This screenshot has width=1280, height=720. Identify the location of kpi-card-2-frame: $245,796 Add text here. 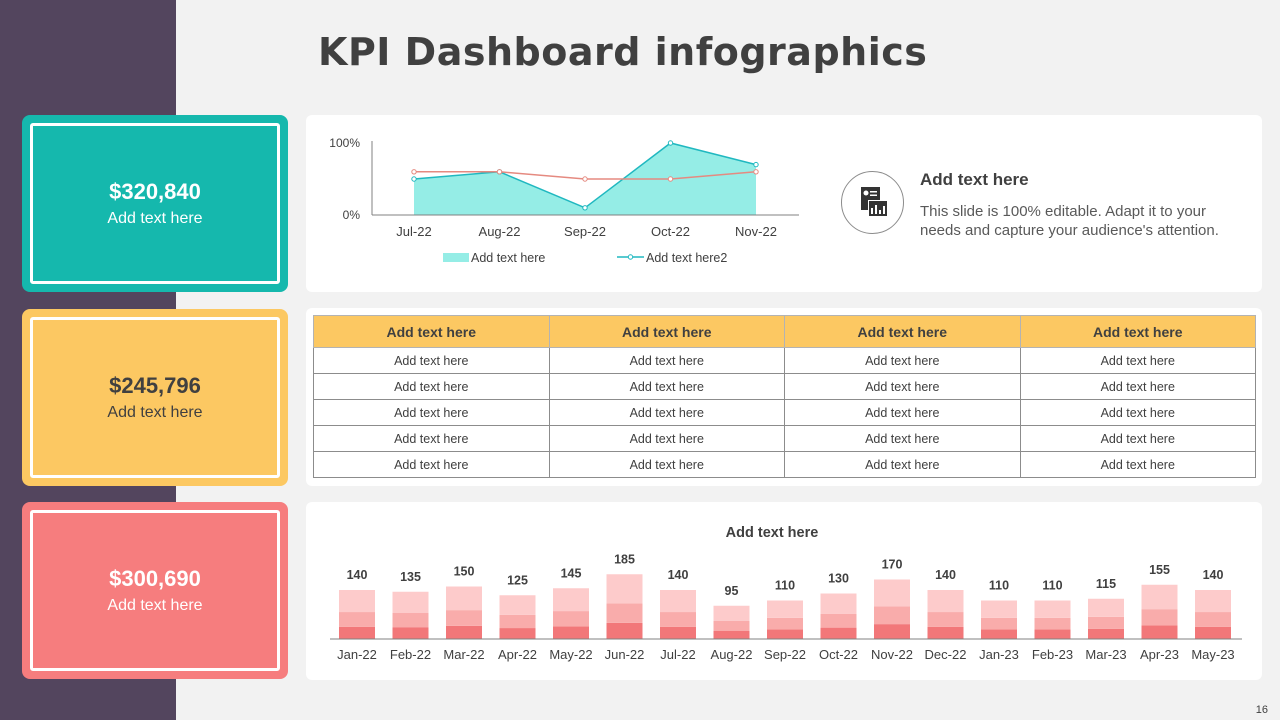
(155, 397).